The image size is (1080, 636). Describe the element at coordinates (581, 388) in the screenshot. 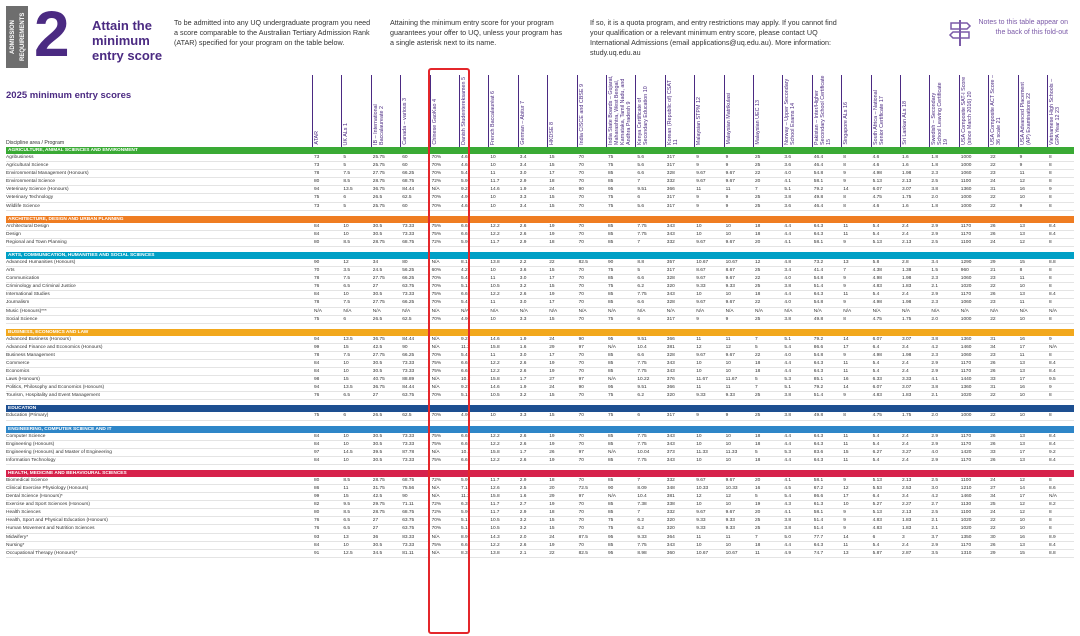

I see `score-cell: 90` at that location.